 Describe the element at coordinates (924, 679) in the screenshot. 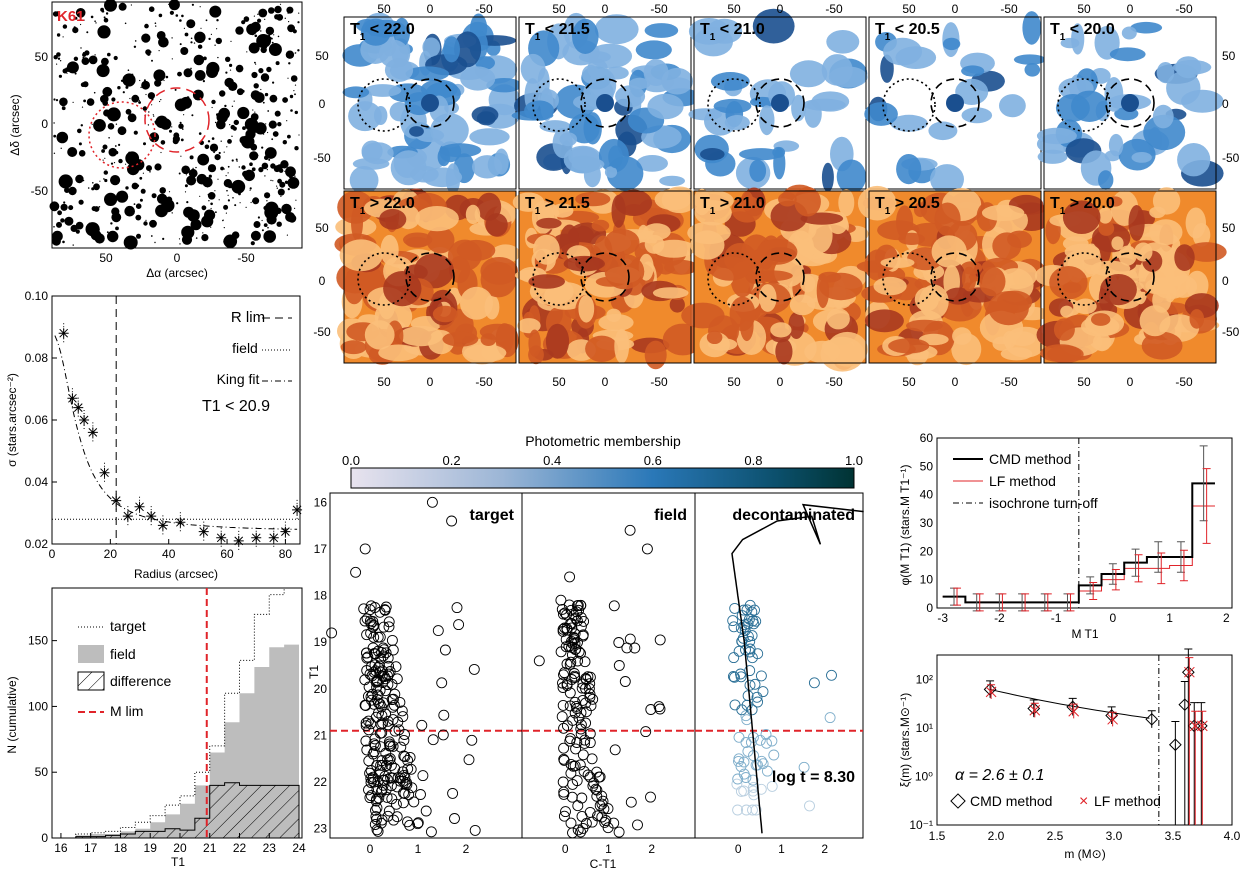

I see `mf-ytick: 10²` at that location.